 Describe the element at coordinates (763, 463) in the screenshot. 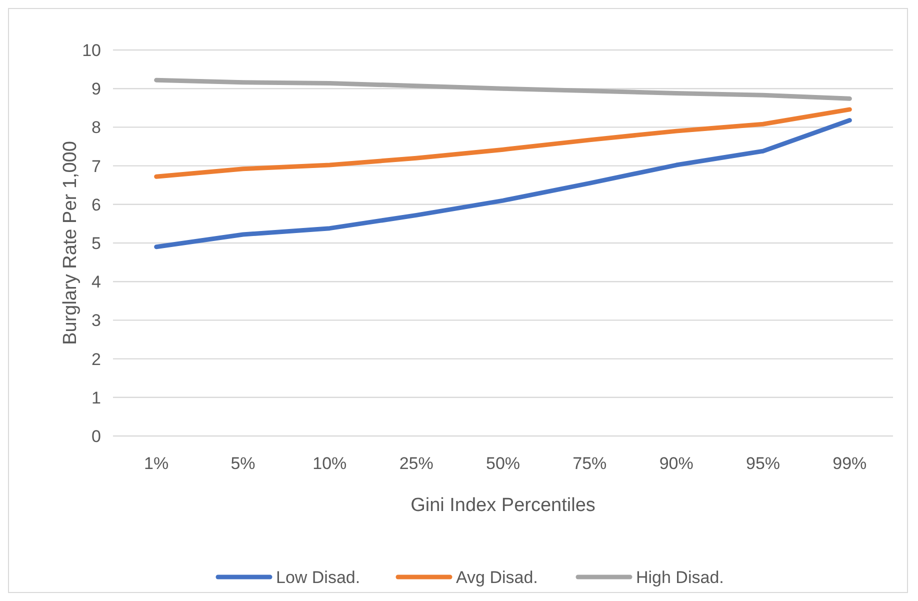

I see `x-tick-label: 95%` at that location.